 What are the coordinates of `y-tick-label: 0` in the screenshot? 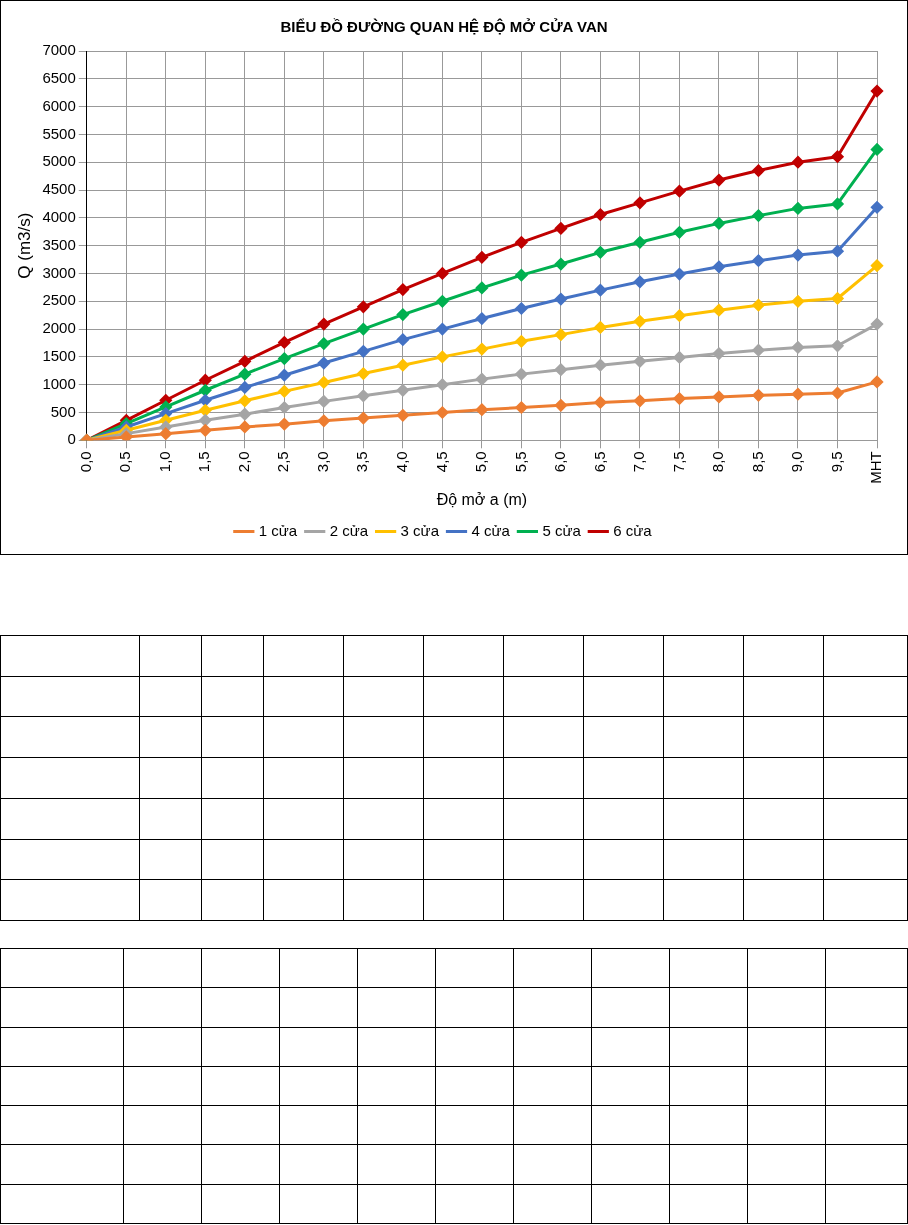 It's located at (71, 439).